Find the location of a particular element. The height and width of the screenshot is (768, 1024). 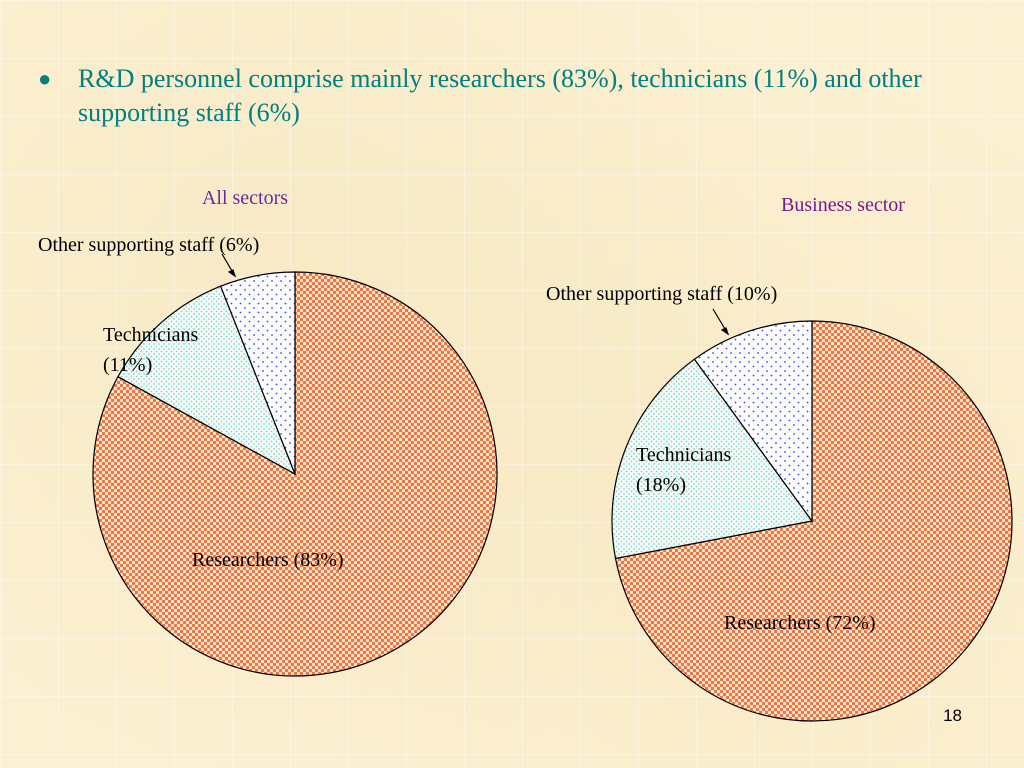

label-all-technicians: Technicians is located at coordinates (150, 335).